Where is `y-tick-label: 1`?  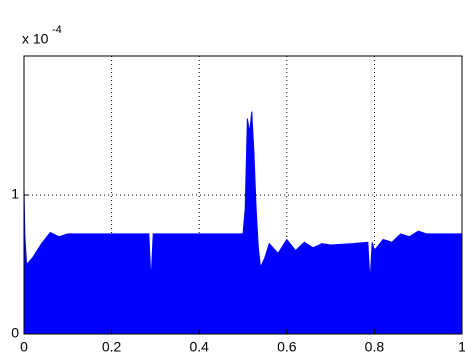 y-tick-label: 1 is located at coordinates (15, 194).